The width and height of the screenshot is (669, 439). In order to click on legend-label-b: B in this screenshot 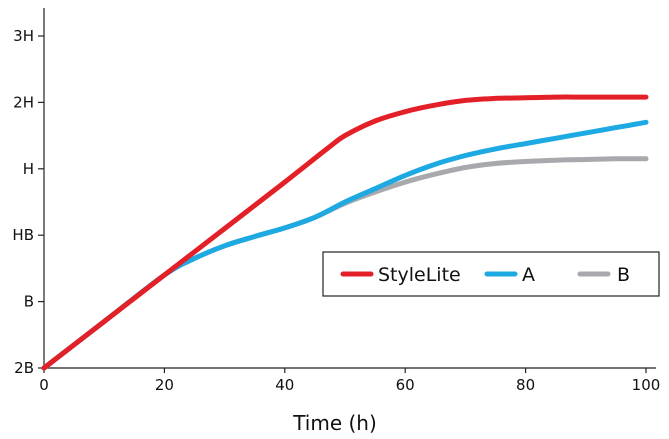, I will do `click(623, 275)`.